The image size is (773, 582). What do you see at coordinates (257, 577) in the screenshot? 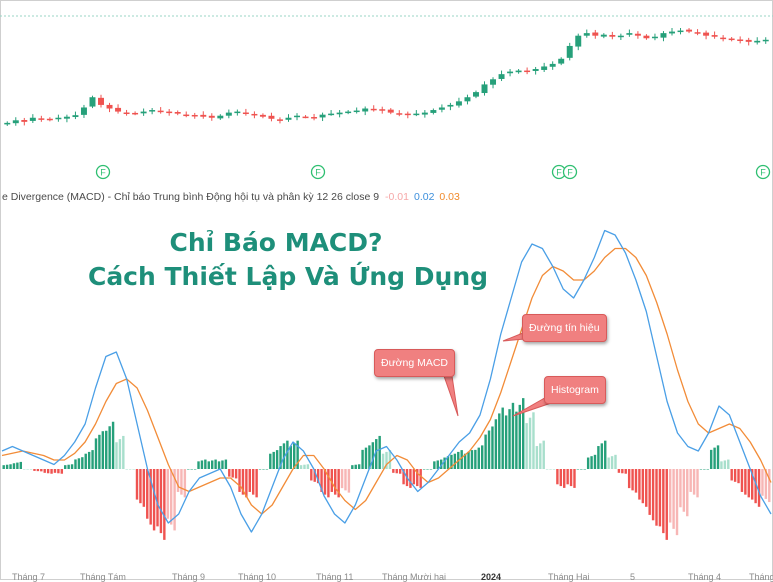
I see `x-tick-label: Tháng 10` at bounding box center [257, 577].